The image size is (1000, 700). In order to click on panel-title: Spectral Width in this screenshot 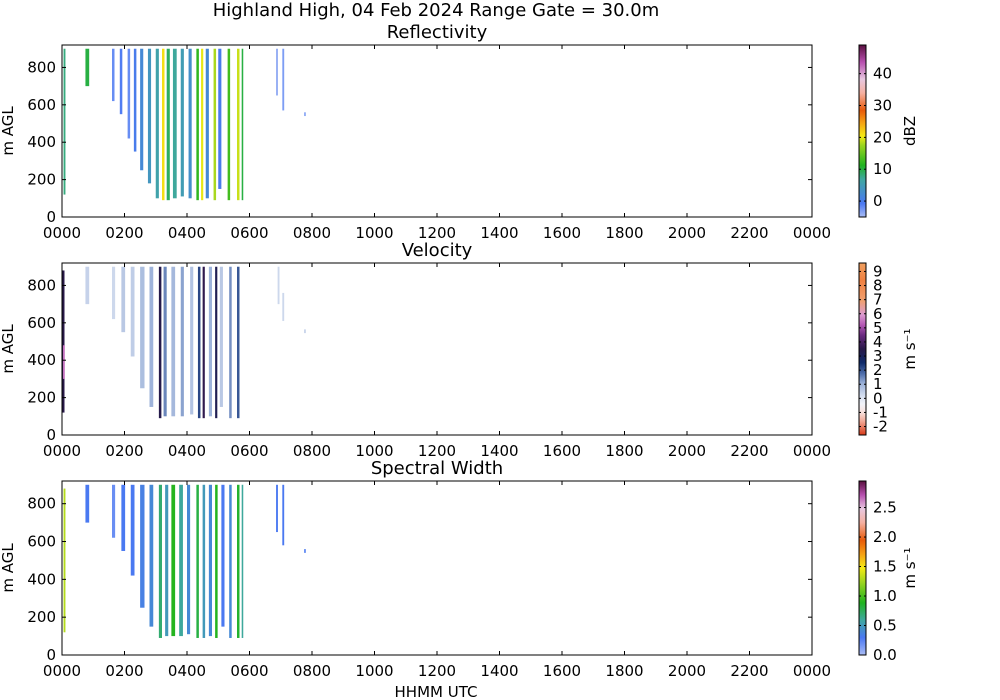, I will do `click(437, 468)`.